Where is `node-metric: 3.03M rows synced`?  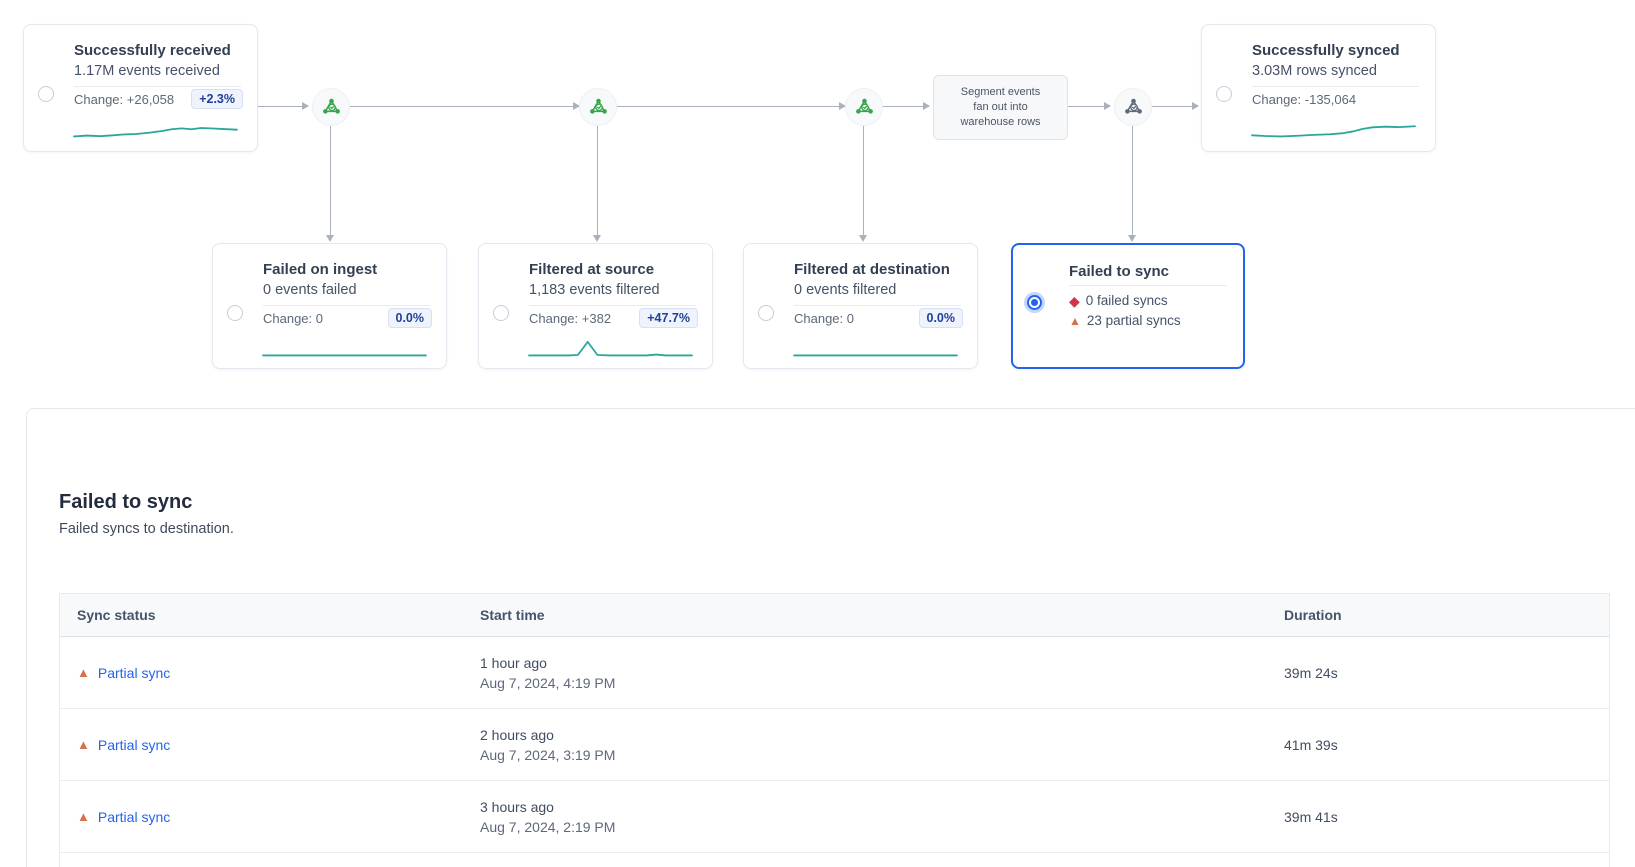 node-metric: 3.03M rows synced is located at coordinates (1314, 71).